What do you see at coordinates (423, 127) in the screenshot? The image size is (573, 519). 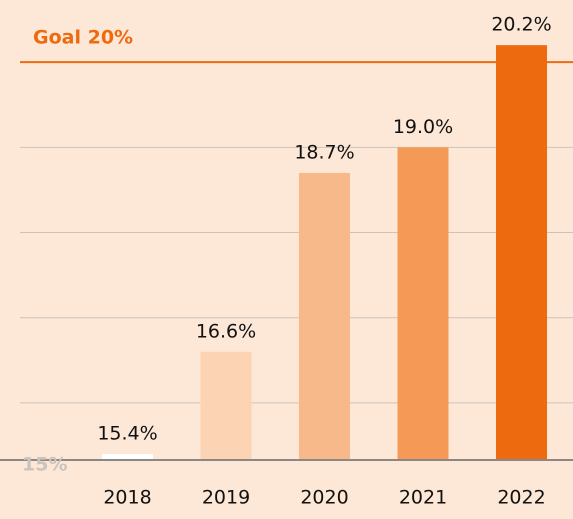 I see `value-label: 19.0%` at bounding box center [423, 127].